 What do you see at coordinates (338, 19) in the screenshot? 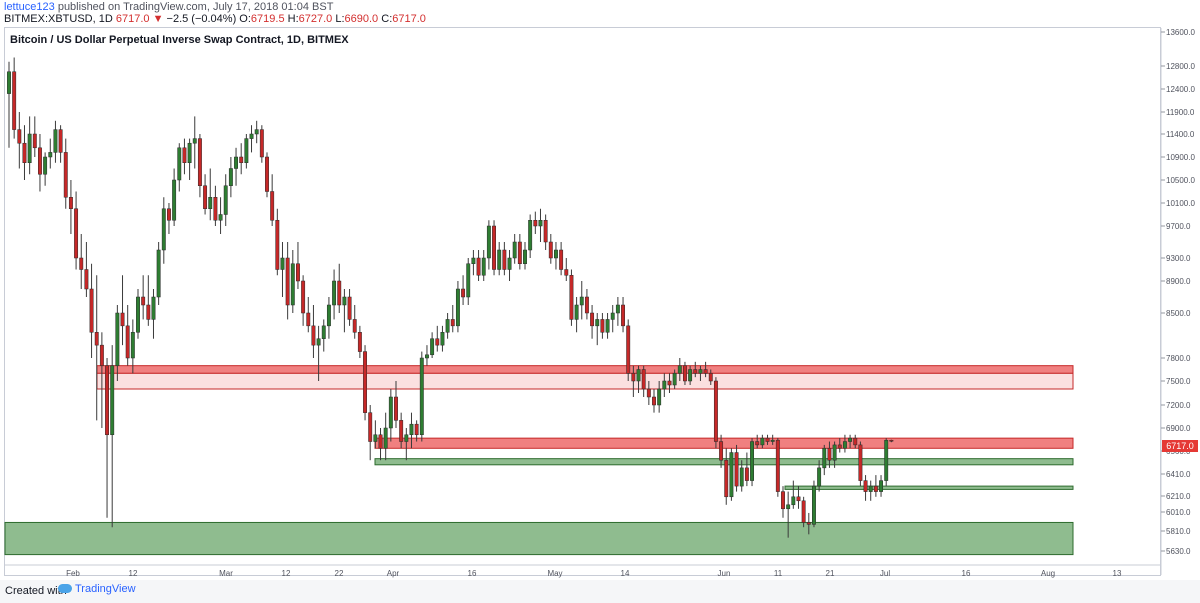
I see `low-label: L:` at bounding box center [338, 19].